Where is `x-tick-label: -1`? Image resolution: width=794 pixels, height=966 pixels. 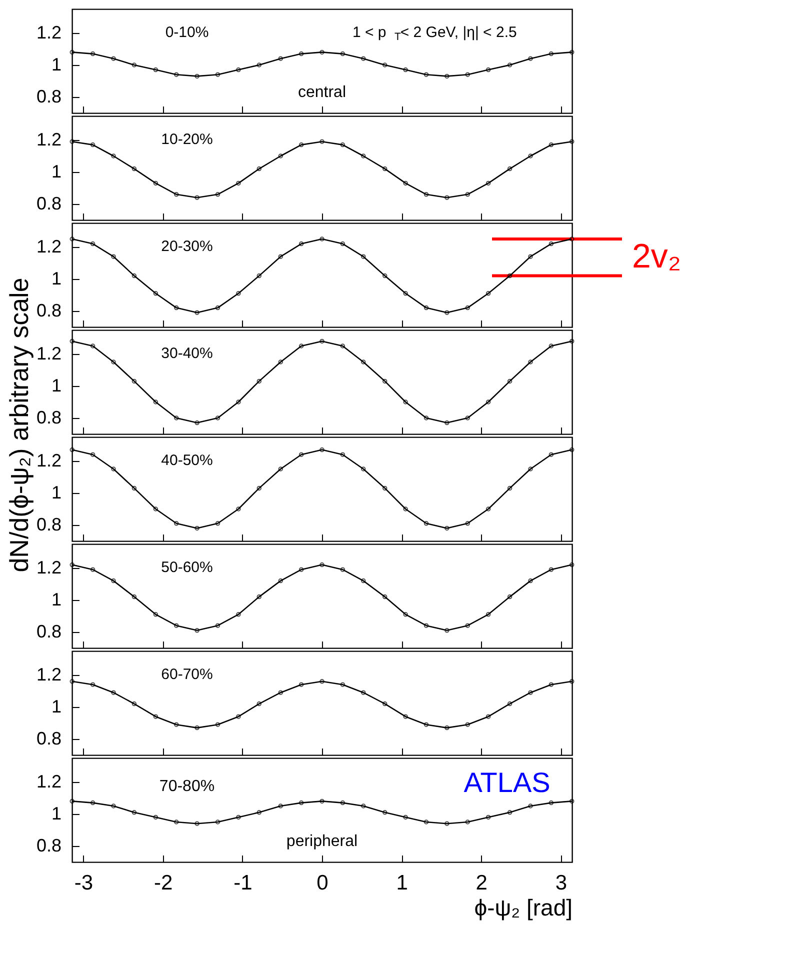
x-tick-label: -1 is located at coordinates (243, 883).